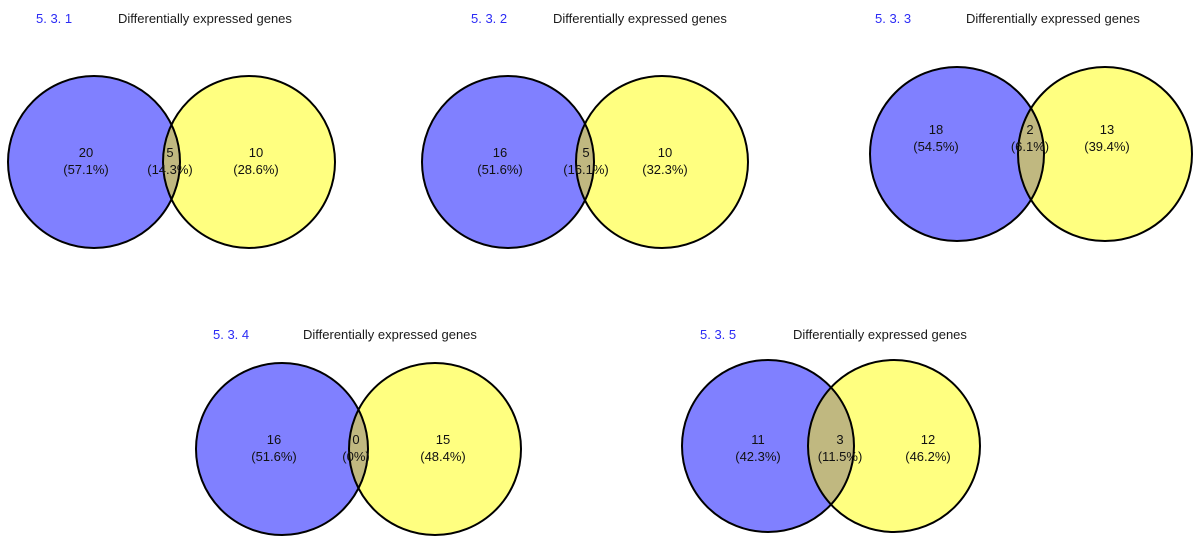 This screenshot has height=554, width=1203. Describe the element at coordinates (928, 439) in the screenshot. I see `right-count: 12` at that location.